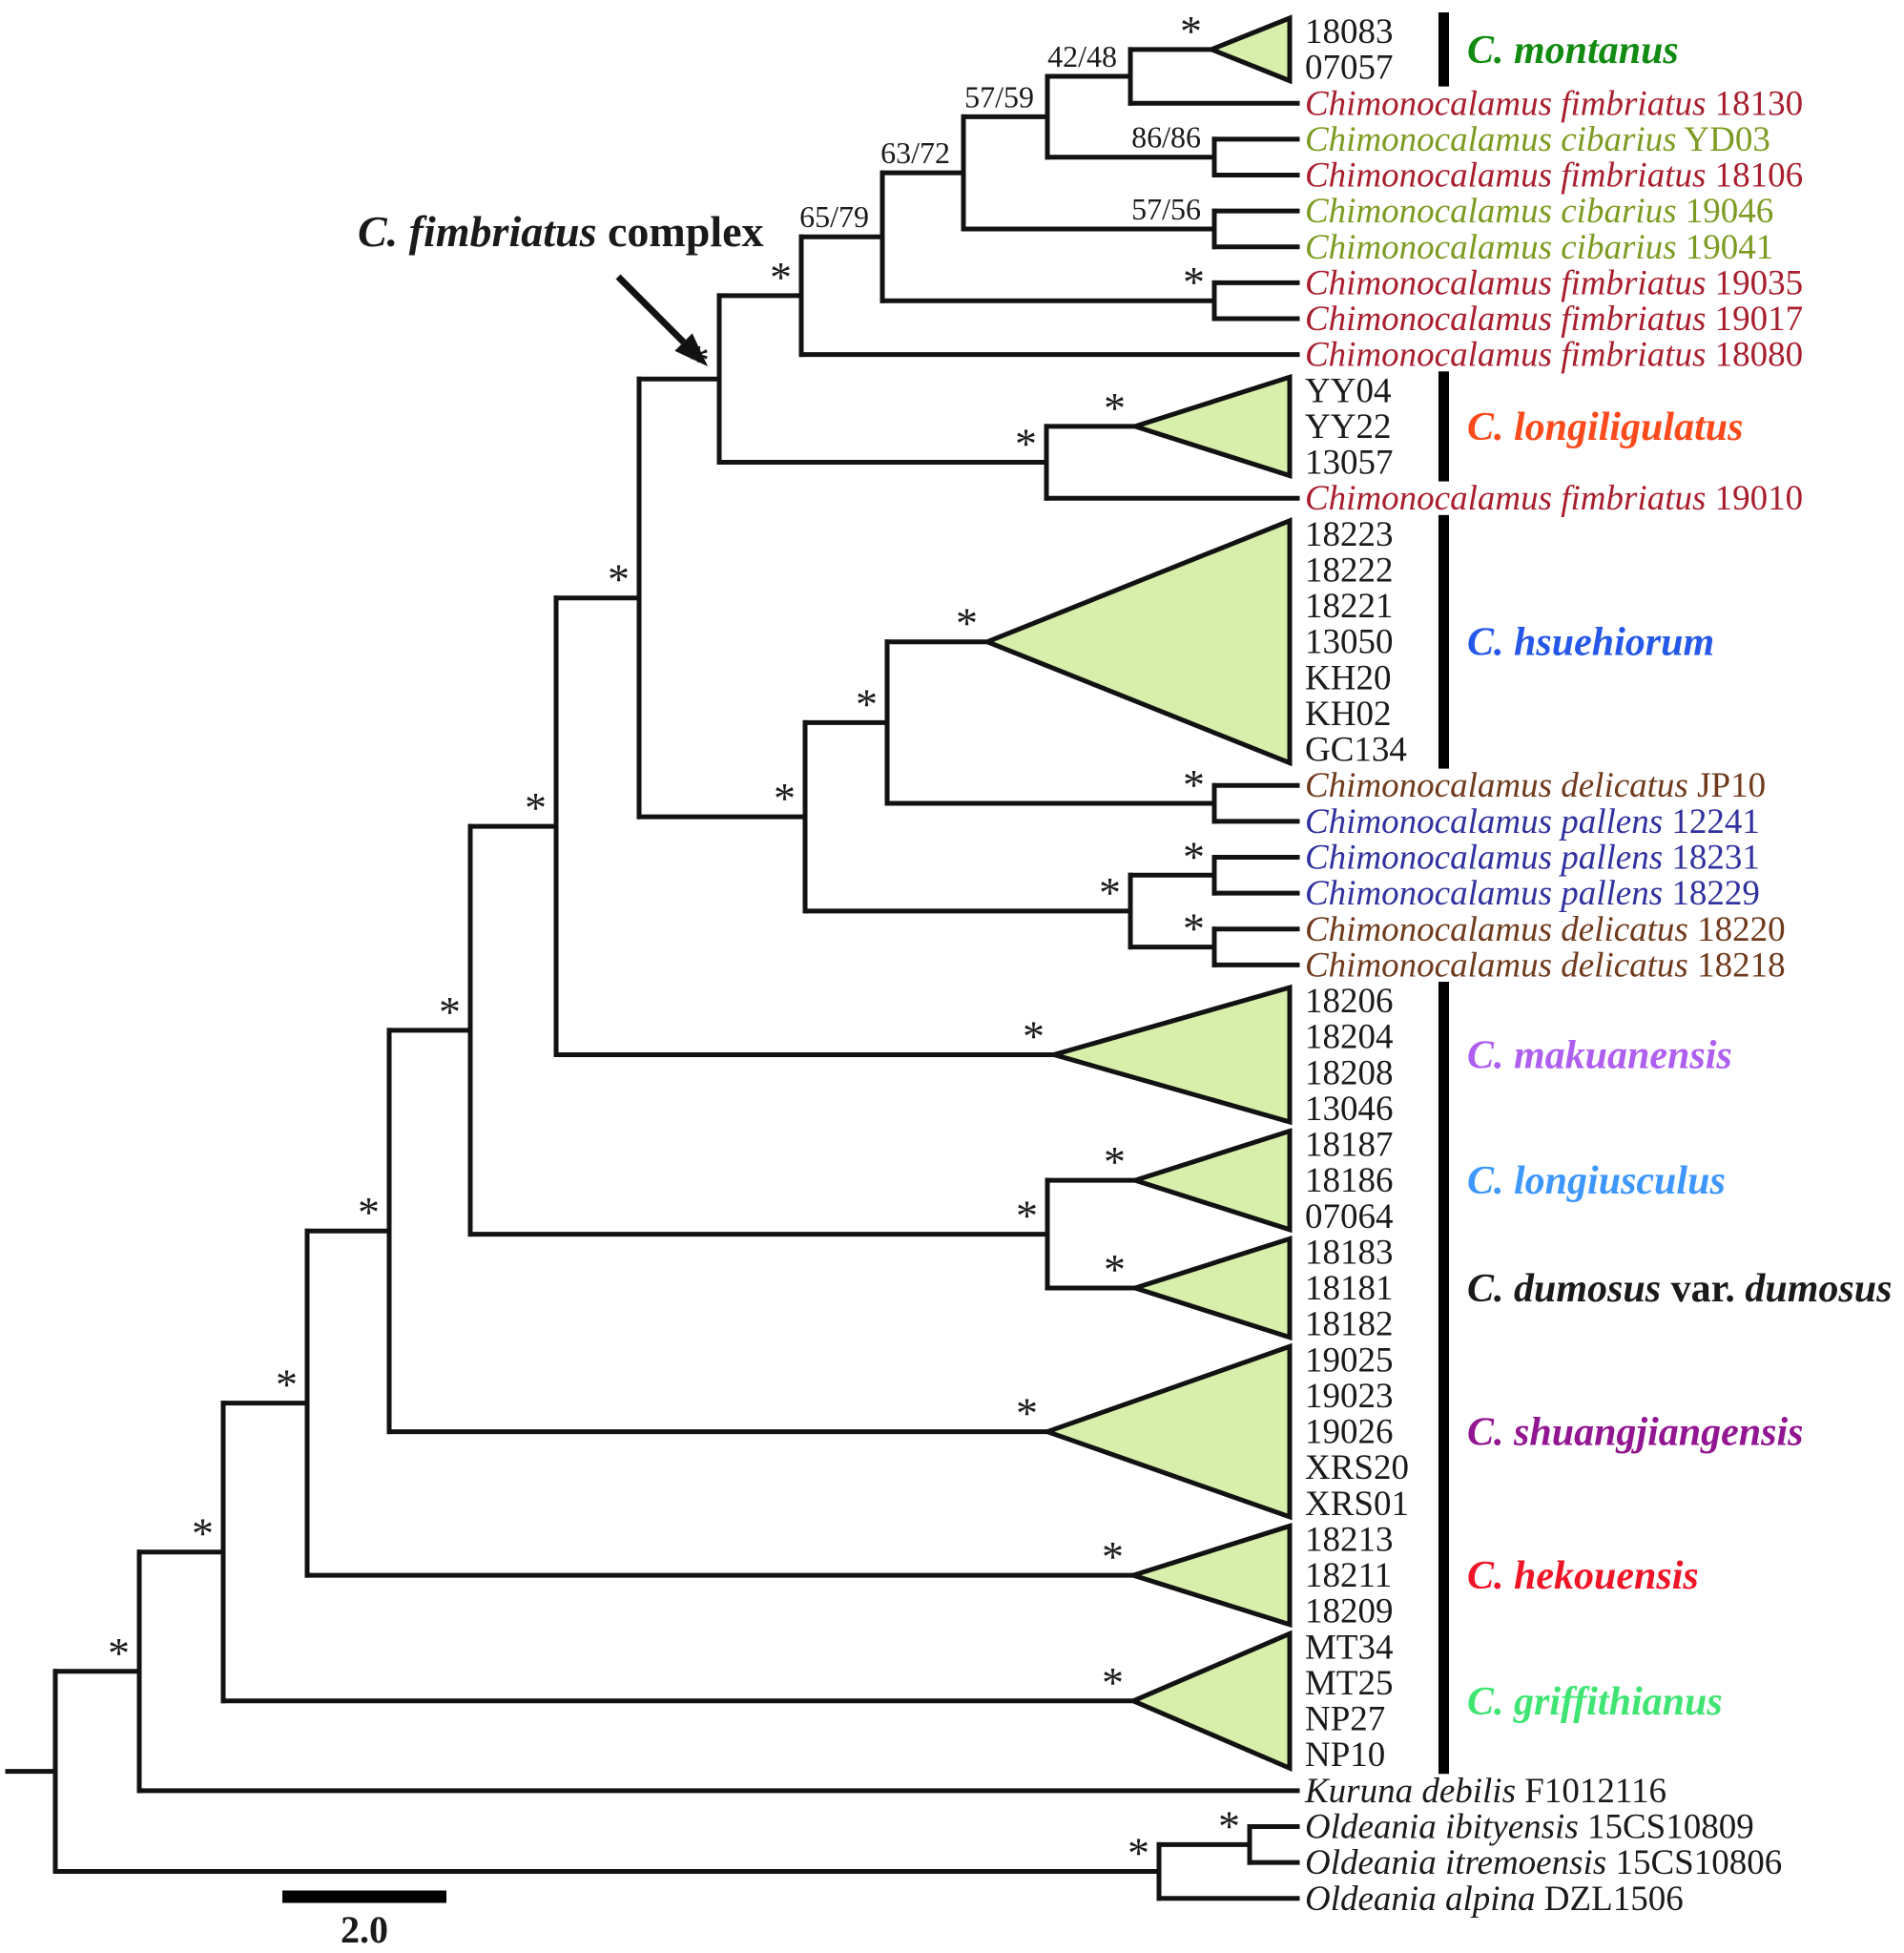  Describe the element at coordinates (1349, 1252) in the screenshot. I see `tip-code: 18183` at that location.